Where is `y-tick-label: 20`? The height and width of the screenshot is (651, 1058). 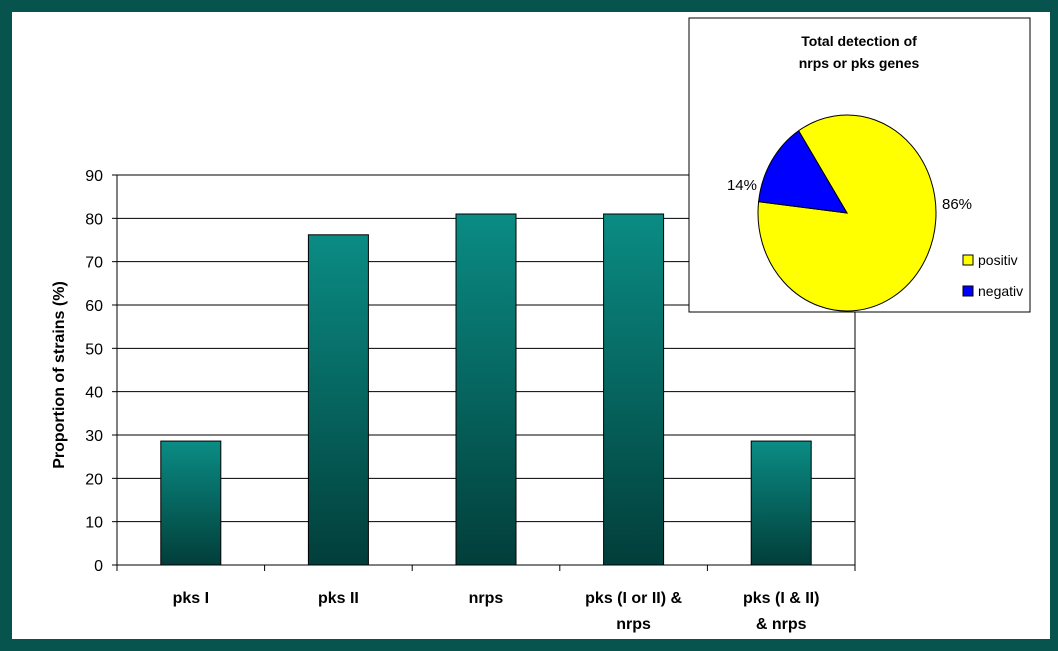
y-tick-label: 20 is located at coordinates (94, 479).